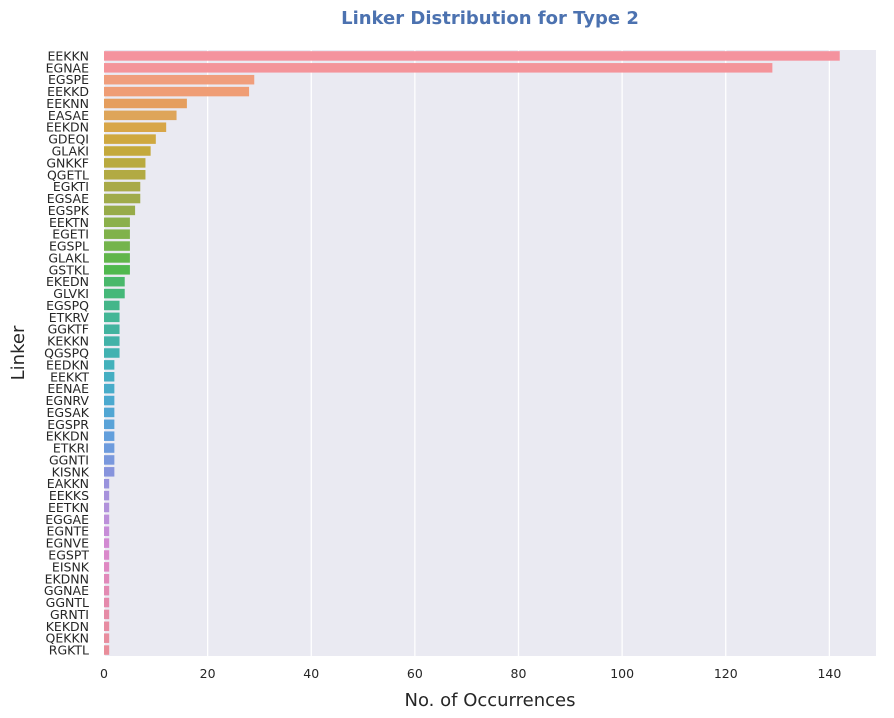 This screenshot has width=894, height=718. Describe the element at coordinates (519, 673) in the screenshot. I see `x-tick-label: 80` at that location.